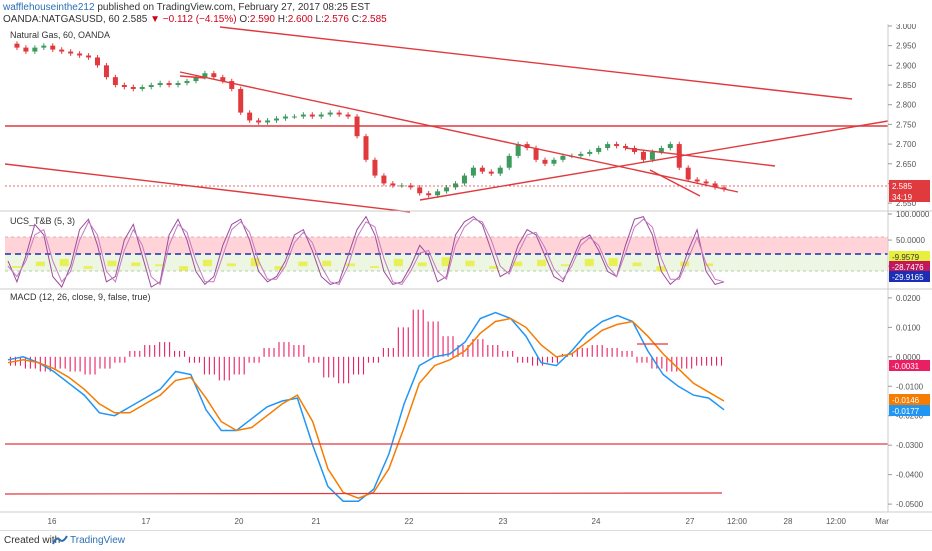 This screenshot has width=932, height=551. What do you see at coordinates (61, 19) in the screenshot?
I see `symbol-label: OANDA:NATGASUSD, 60` at bounding box center [61, 19].